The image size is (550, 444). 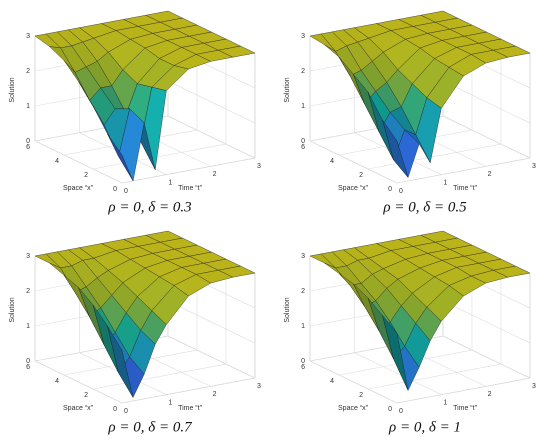 I want to click on caption: ρ = 0, δ = 0.7, so click(x=150, y=427).